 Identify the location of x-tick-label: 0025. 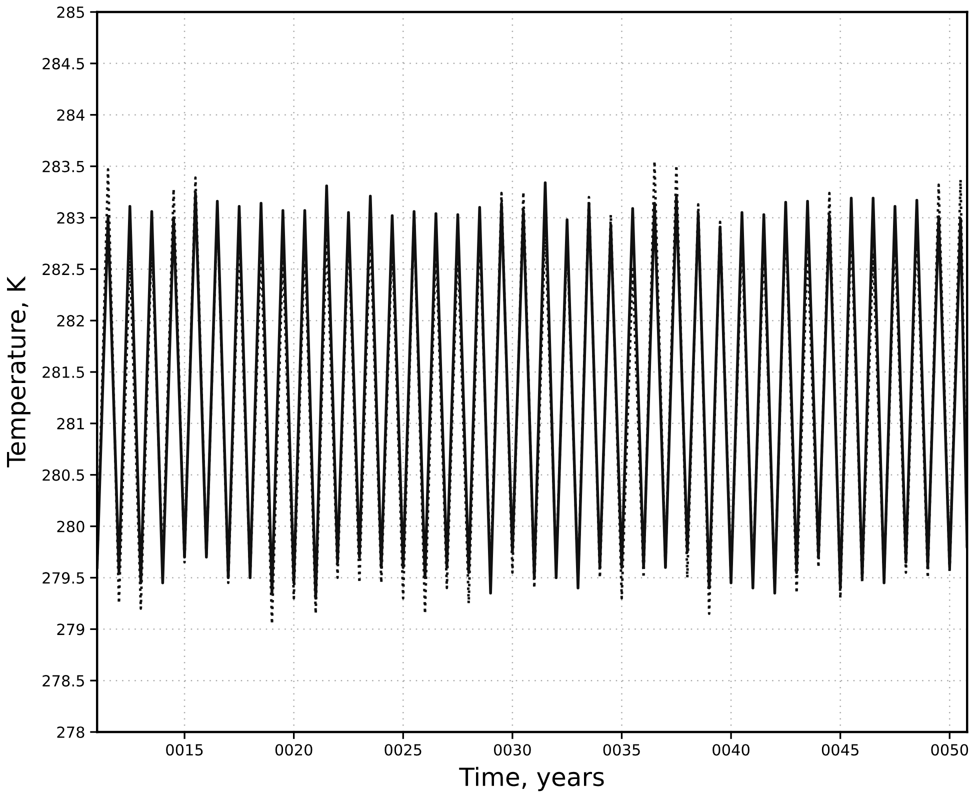
(403, 750).